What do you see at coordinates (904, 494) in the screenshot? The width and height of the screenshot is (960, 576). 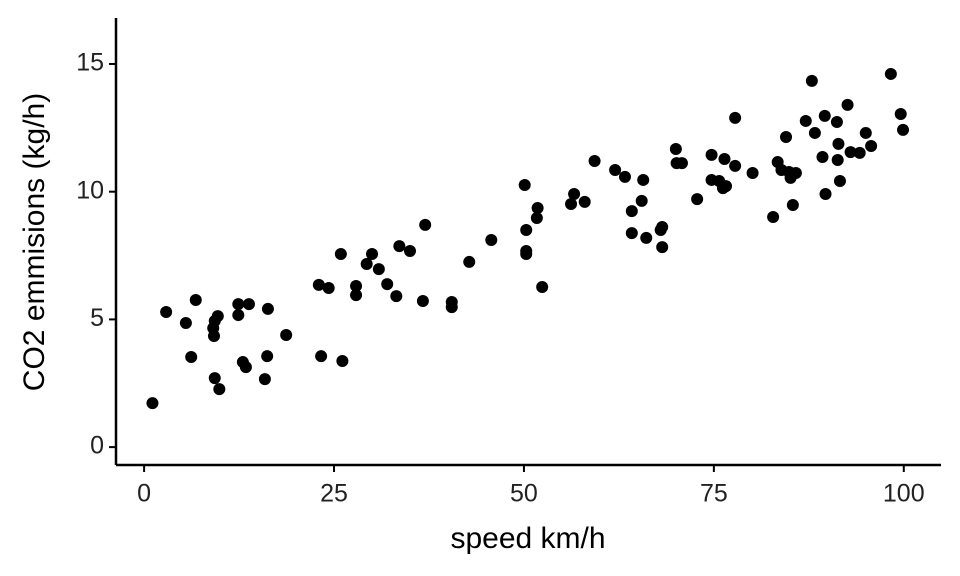 I see `x-tick-label: 100` at bounding box center [904, 494].